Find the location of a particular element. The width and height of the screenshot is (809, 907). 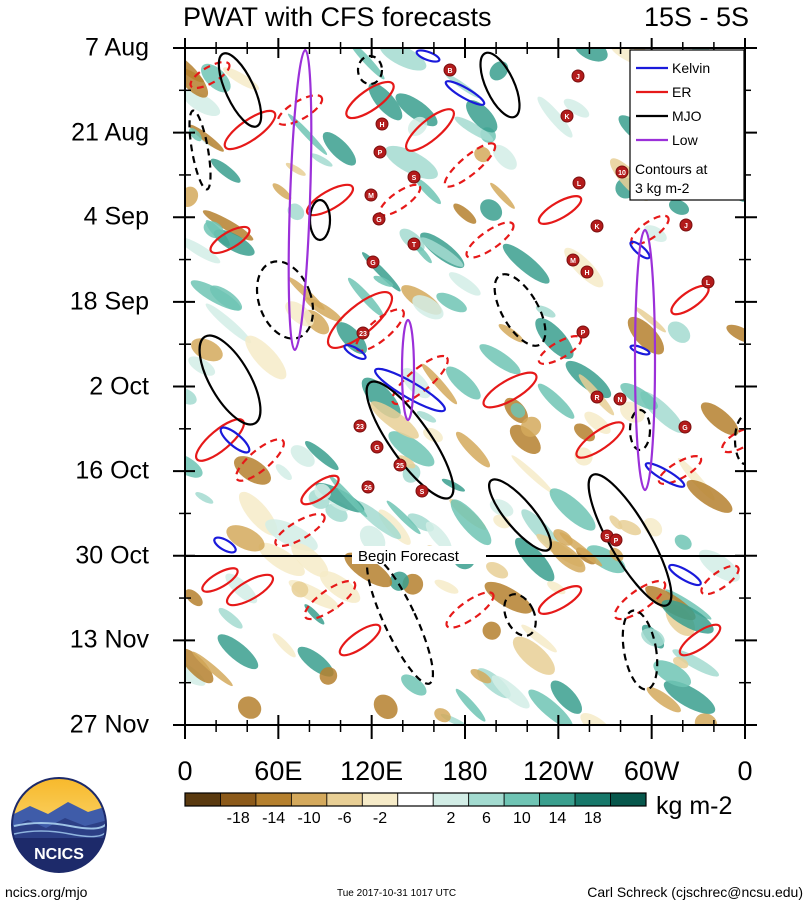

colorbar-tick-label: 2 is located at coordinates (451, 818).